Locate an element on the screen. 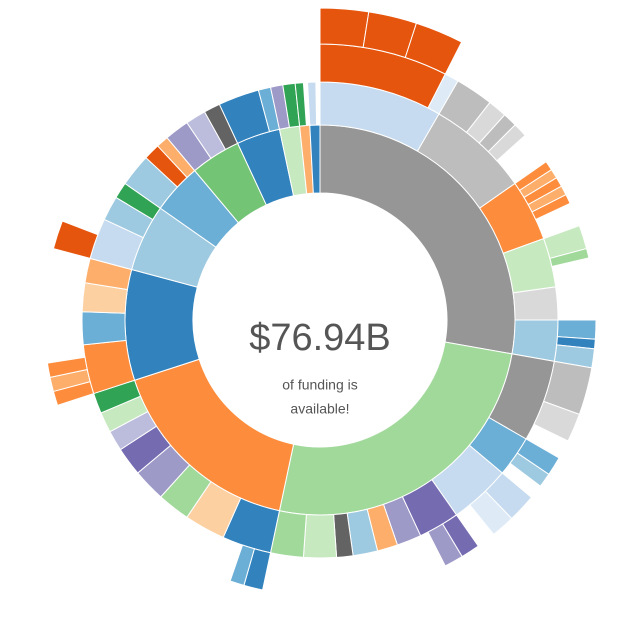  caption-line: of funding is is located at coordinates (320, 385).